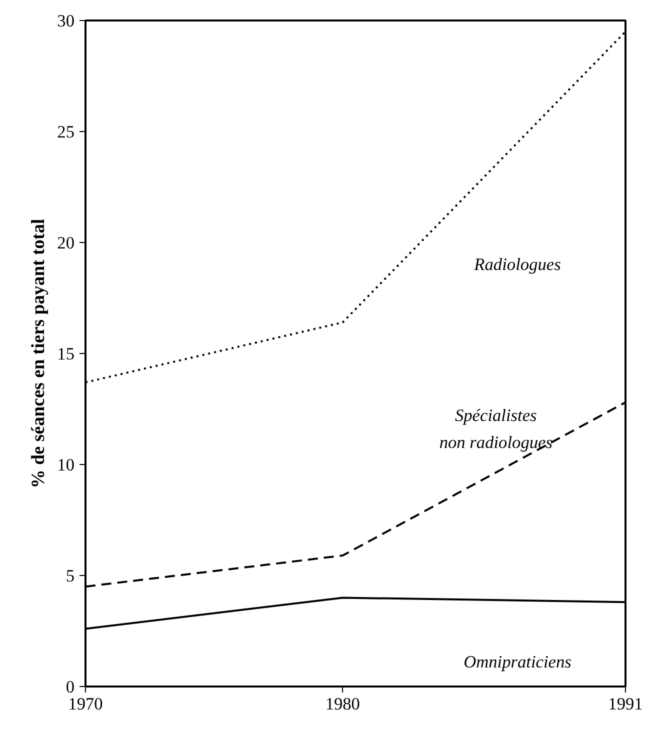 The width and height of the screenshot is (653, 731). I want to click on y-tick-label: 25, so click(65, 132).